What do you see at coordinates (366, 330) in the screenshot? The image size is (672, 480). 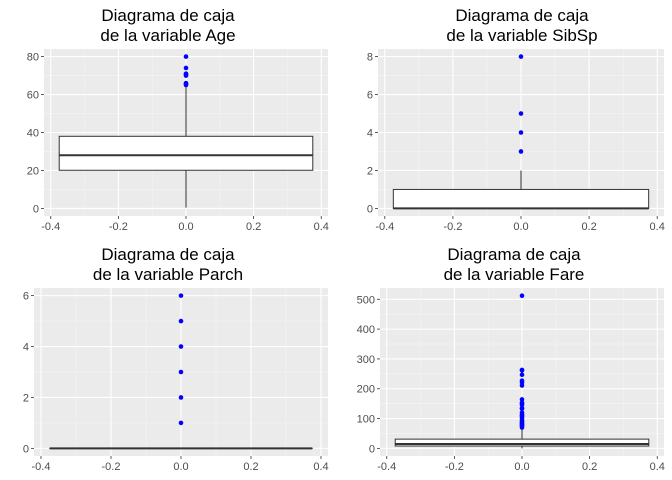 I see `y-tick-label: 400` at bounding box center [366, 330].